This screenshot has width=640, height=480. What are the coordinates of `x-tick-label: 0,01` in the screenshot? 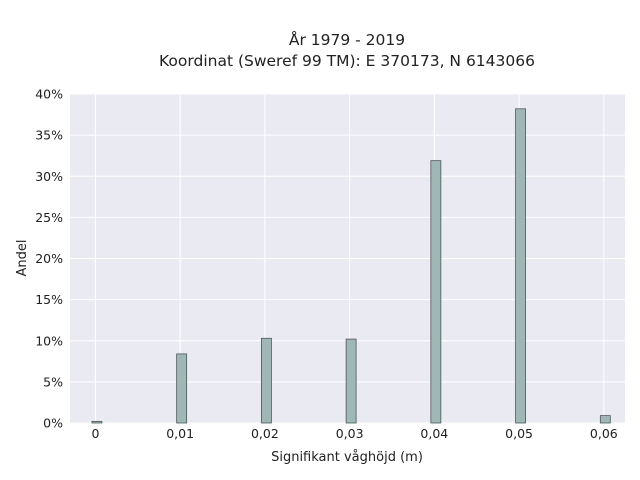 It's located at (180, 433).